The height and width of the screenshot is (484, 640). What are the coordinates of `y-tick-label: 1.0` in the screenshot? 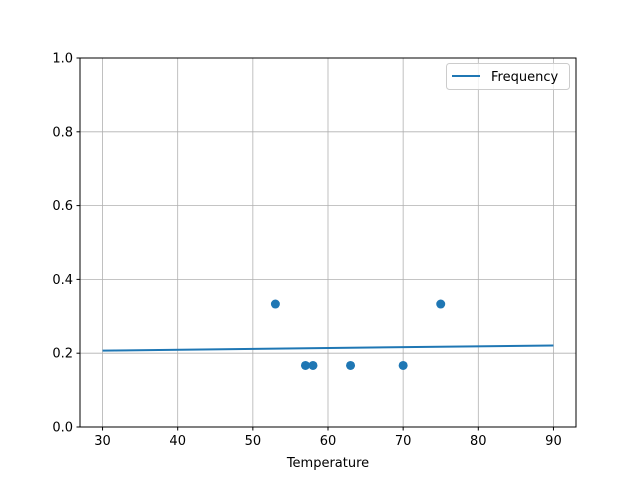 It's located at (62, 59).